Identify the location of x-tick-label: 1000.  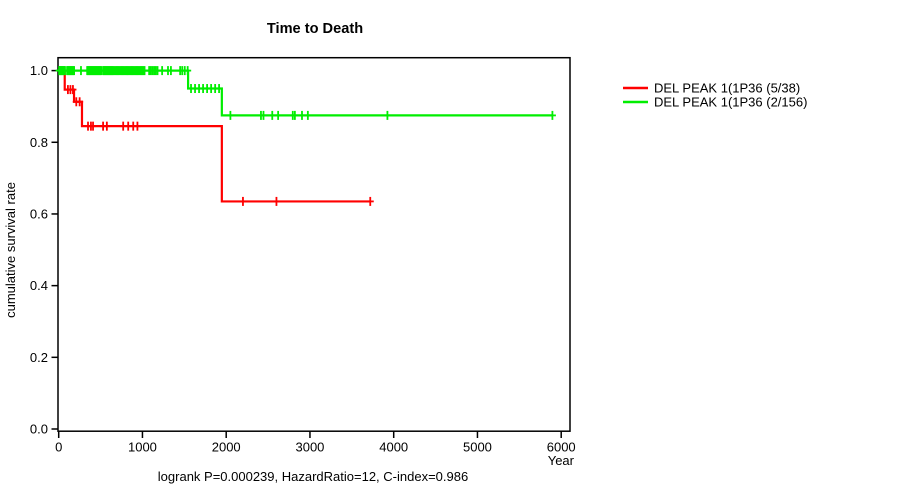
(142, 447).